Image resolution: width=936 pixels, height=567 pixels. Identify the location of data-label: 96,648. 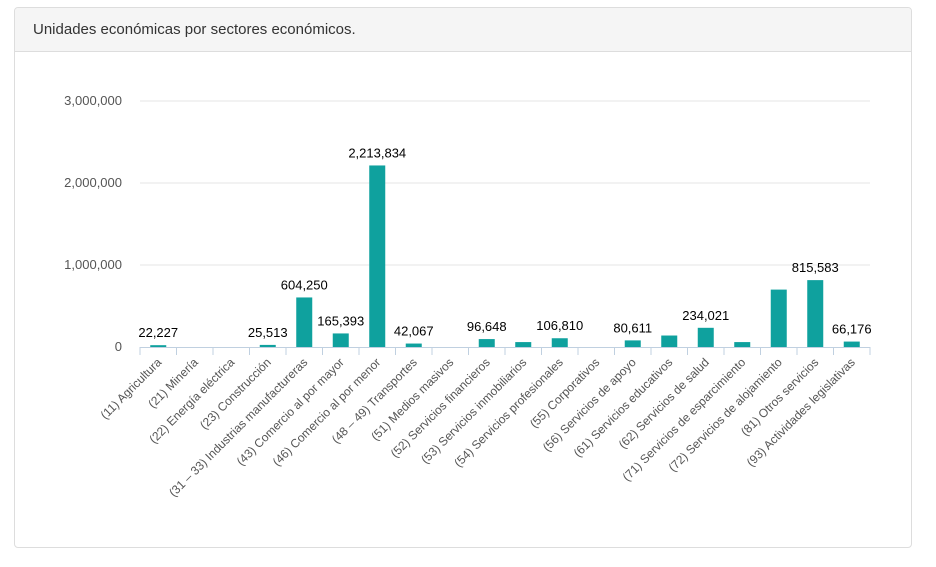
(487, 326).